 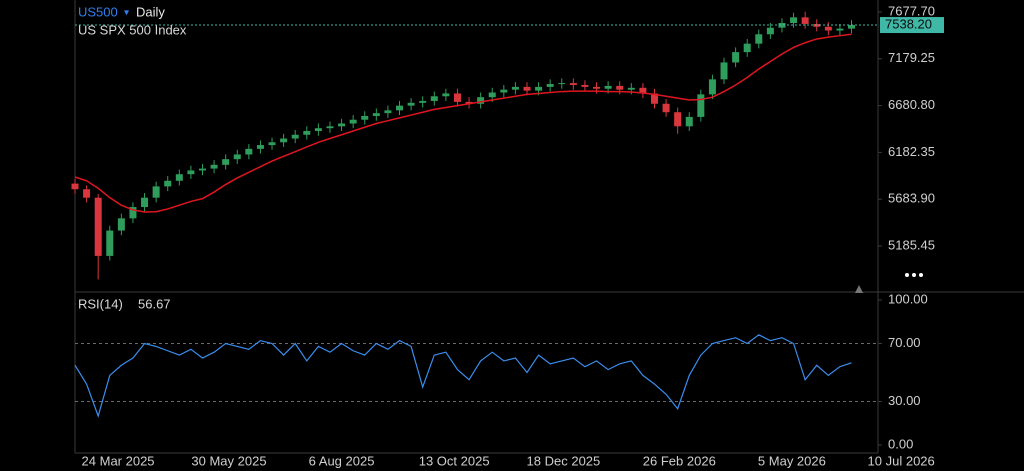 I want to click on y-tick-label: 0.00, so click(x=900, y=443).